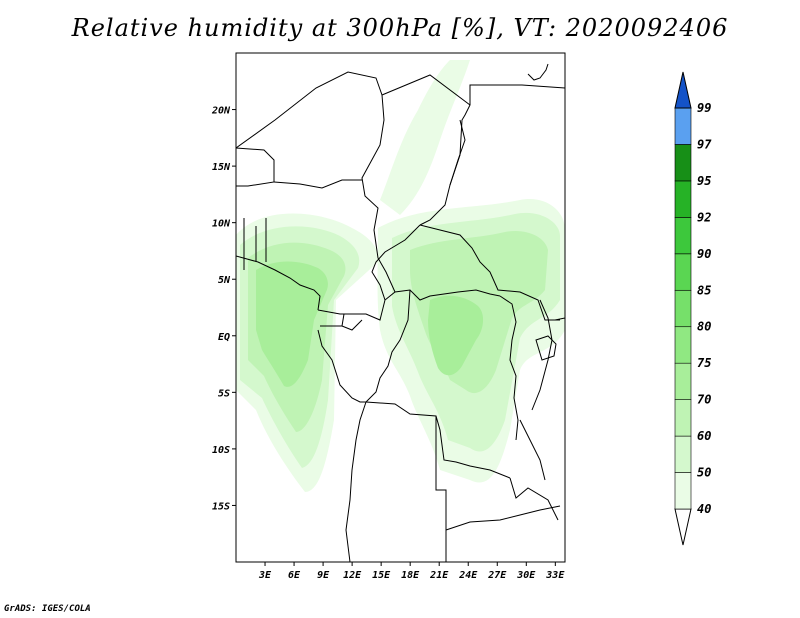  Describe the element at coordinates (221, 167) in the screenshot. I see `lat-tick-label: 15N` at that location.